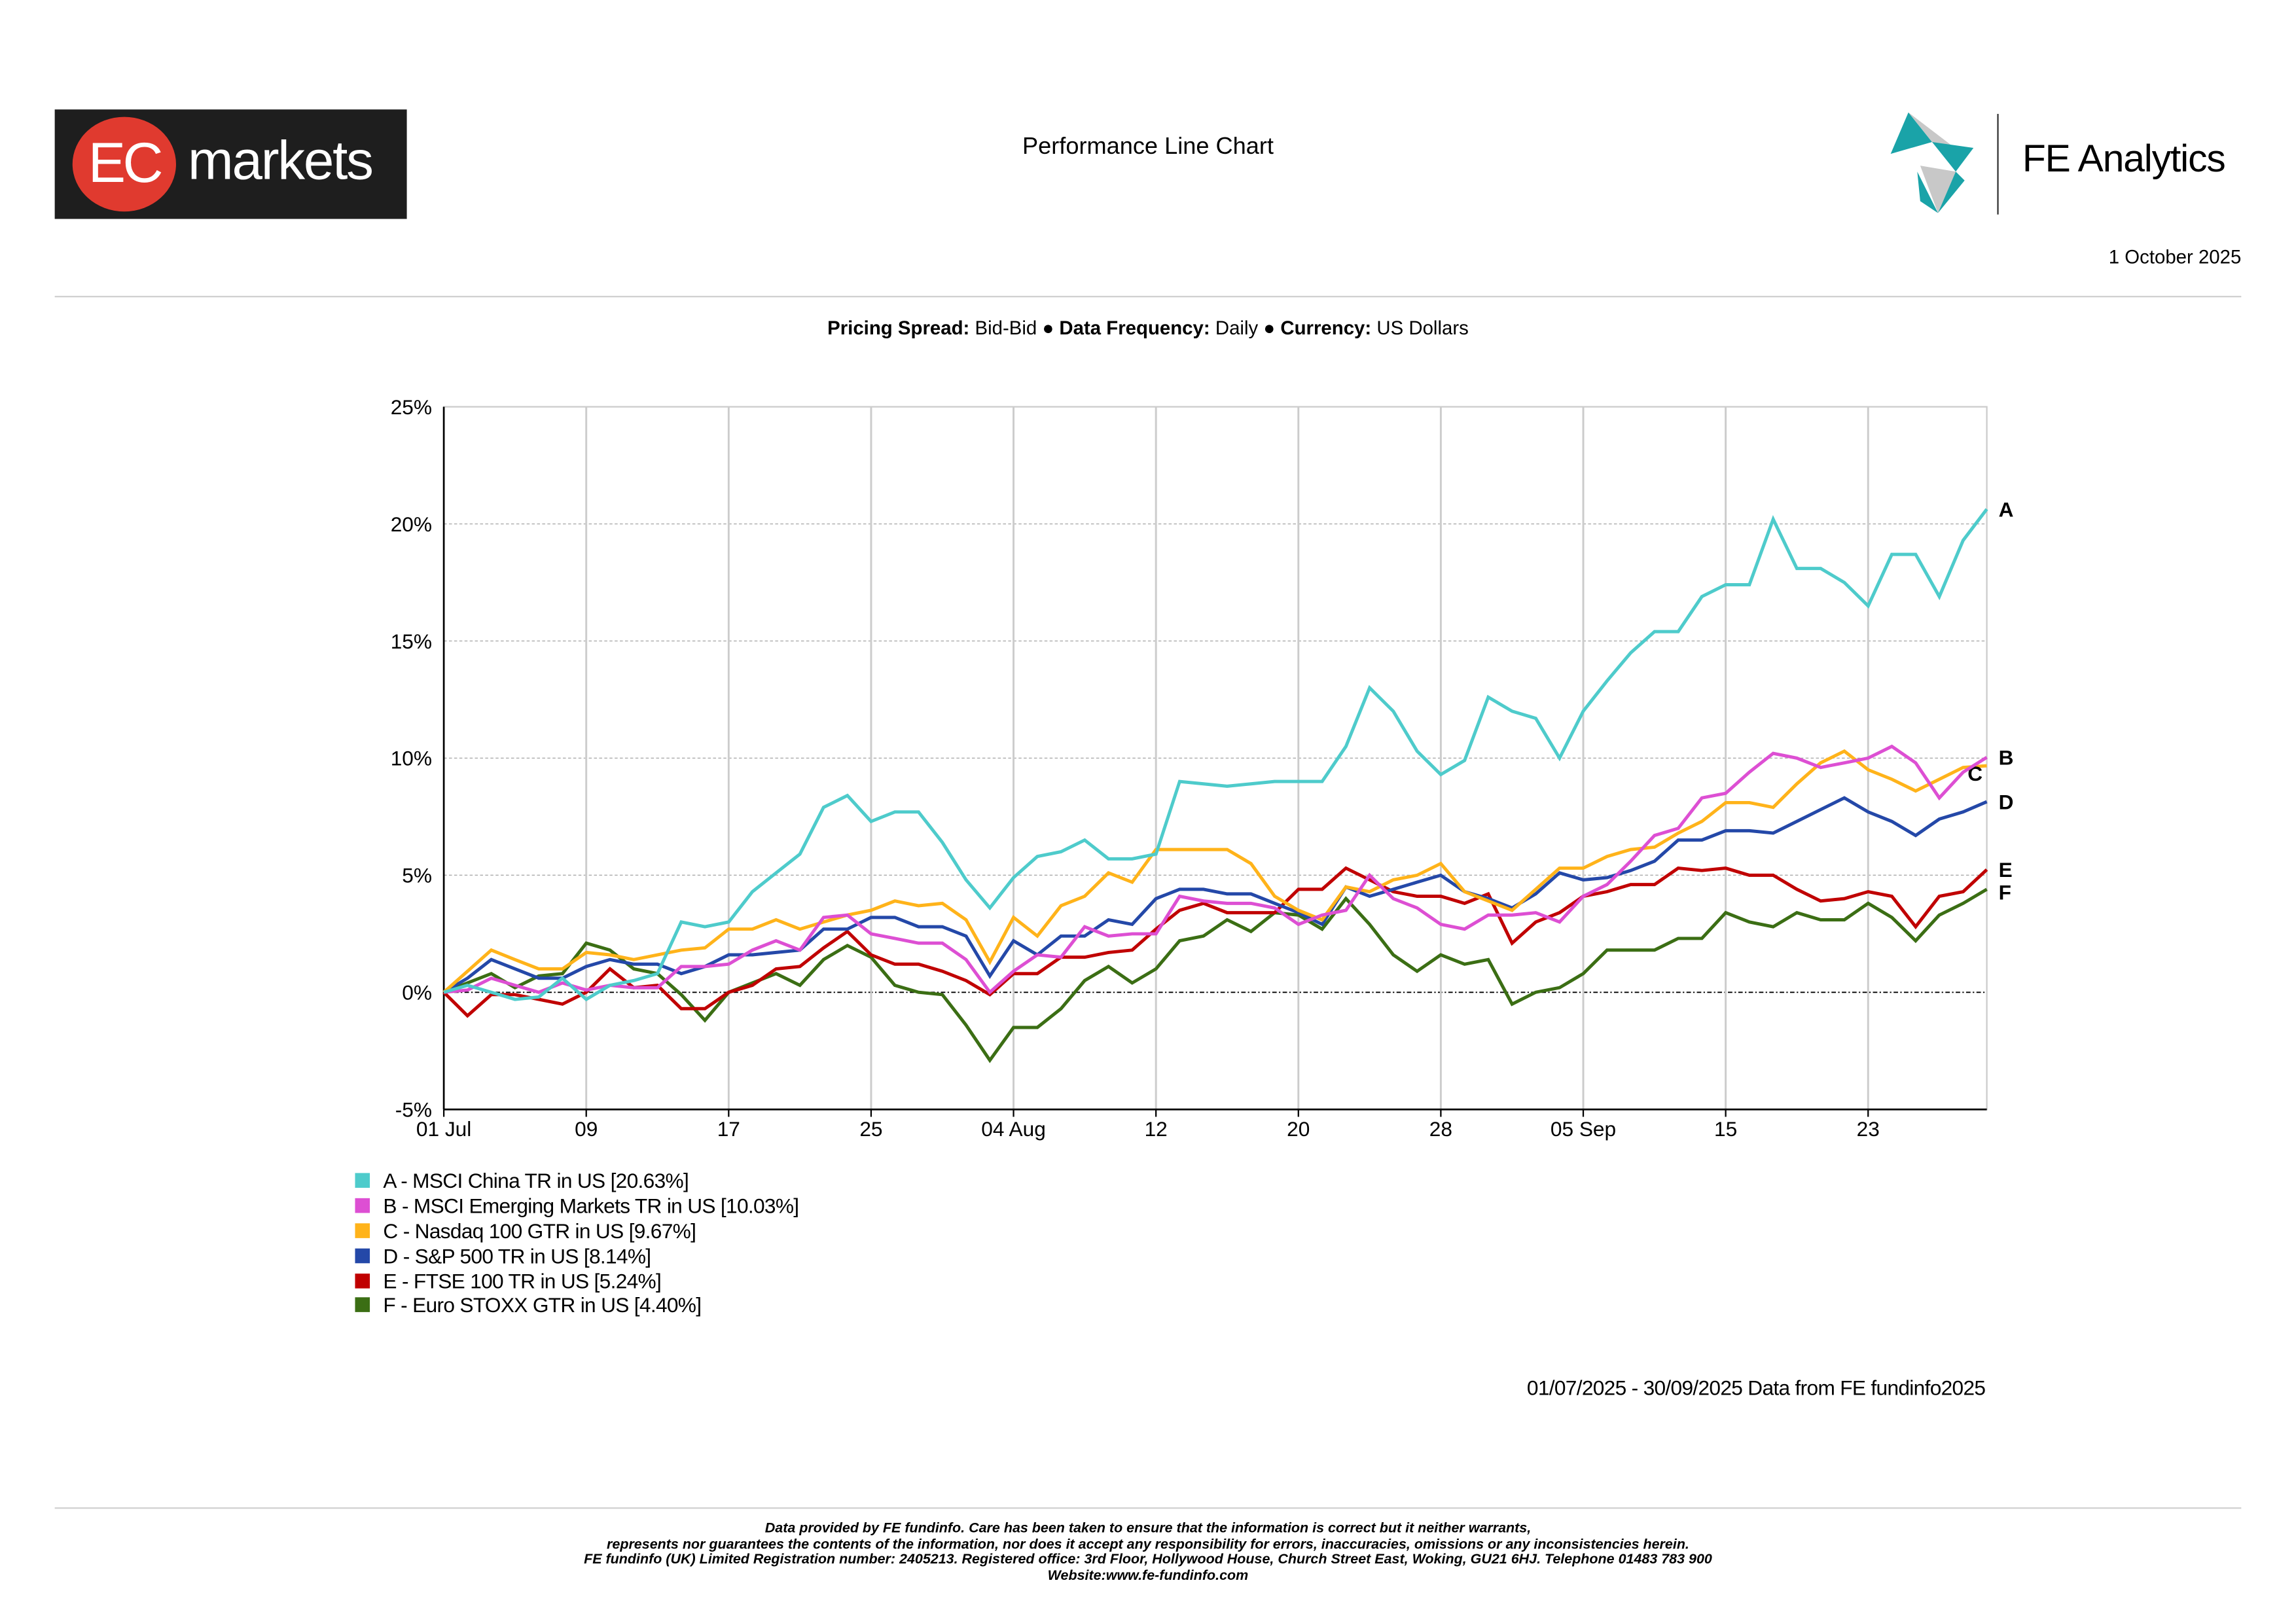  Describe the element at coordinates (542, 1305) in the screenshot. I see `legend-label: F - Euro STOXX GTR in US [4.40%]` at that location.